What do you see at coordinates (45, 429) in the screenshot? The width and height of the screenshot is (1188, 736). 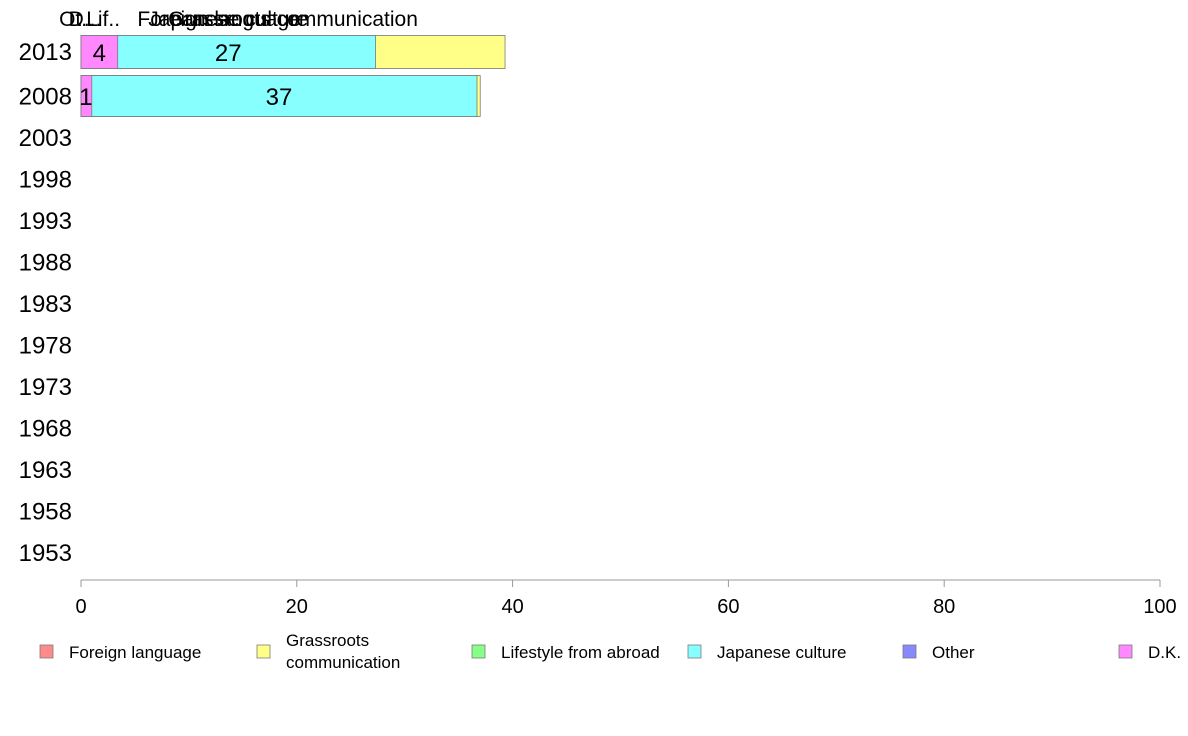 I see `year-label-1968: 1968` at bounding box center [45, 429].